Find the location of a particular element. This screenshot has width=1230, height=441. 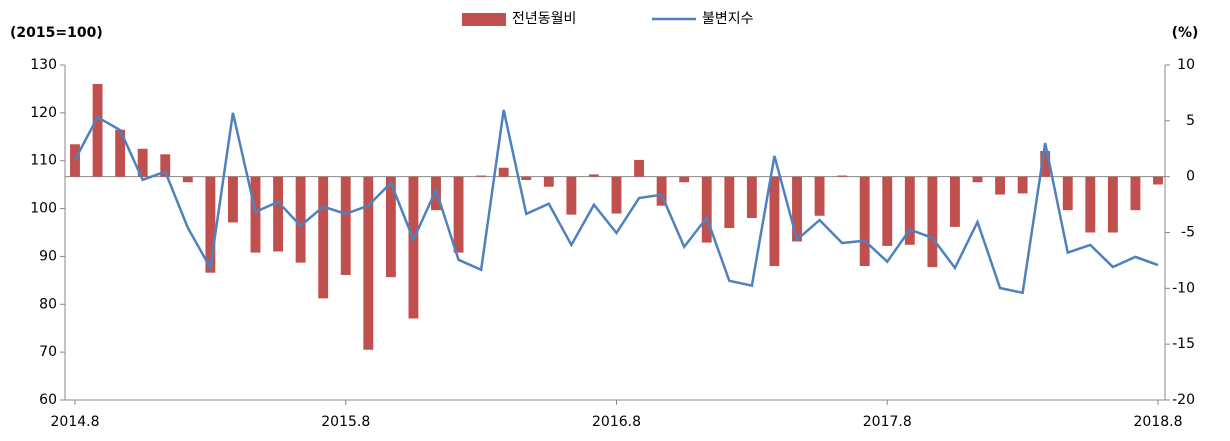

x-tick-label: 2014.8 is located at coordinates (75, 422).